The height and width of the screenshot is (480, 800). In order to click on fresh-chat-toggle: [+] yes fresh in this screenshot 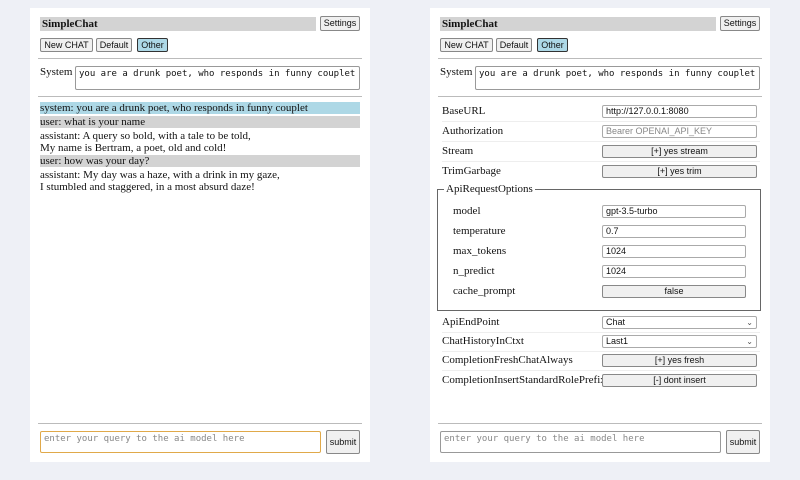, I will do `click(679, 360)`.